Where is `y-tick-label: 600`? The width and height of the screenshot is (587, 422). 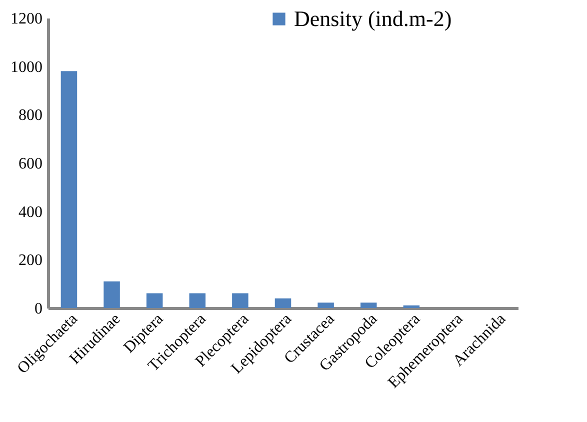
y-tick-label: 600 is located at coordinates (30, 164).